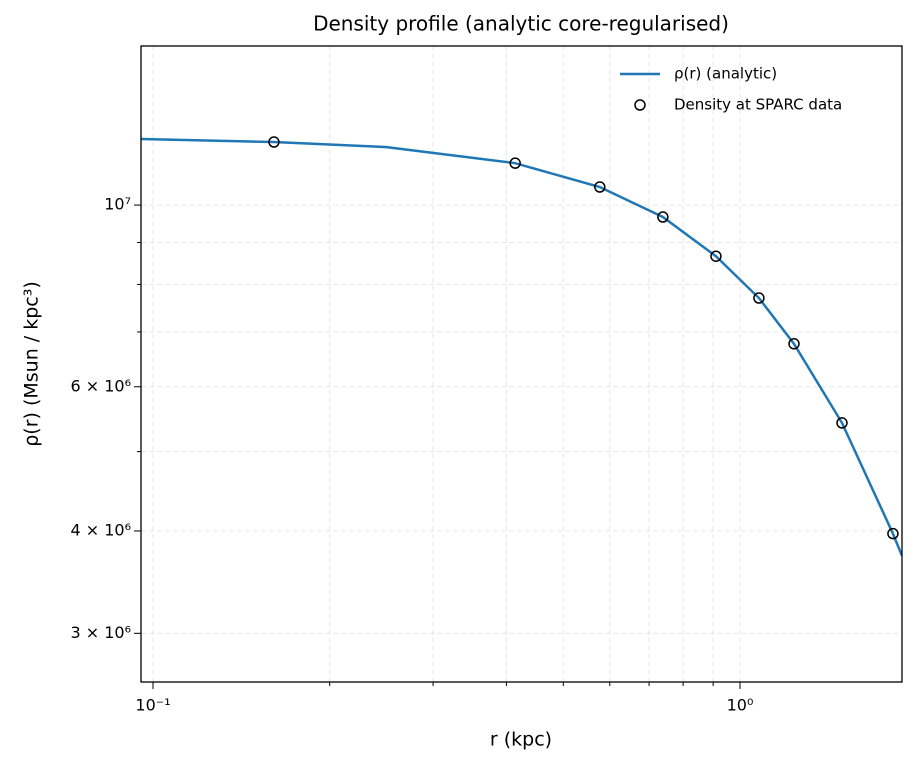 This screenshot has width=917, height=767. Describe the element at coordinates (100, 529) in the screenshot. I see `y-tick-label: 4 × 10⁶` at that location.